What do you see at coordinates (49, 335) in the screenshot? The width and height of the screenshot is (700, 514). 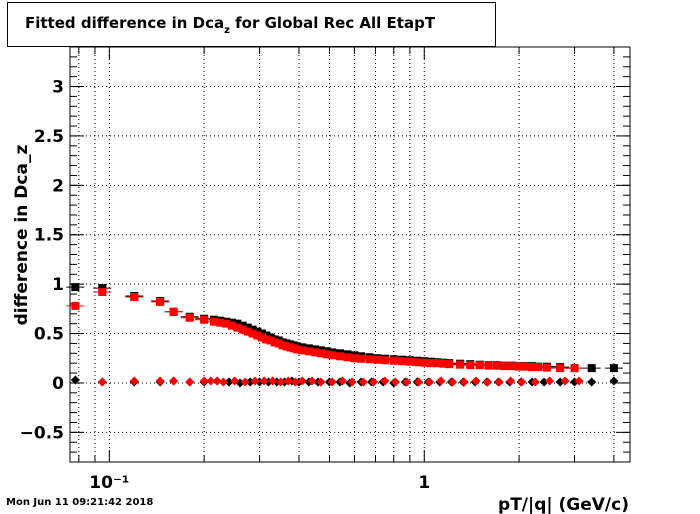 I see `y-tick-label: 0.5` at bounding box center [49, 335].